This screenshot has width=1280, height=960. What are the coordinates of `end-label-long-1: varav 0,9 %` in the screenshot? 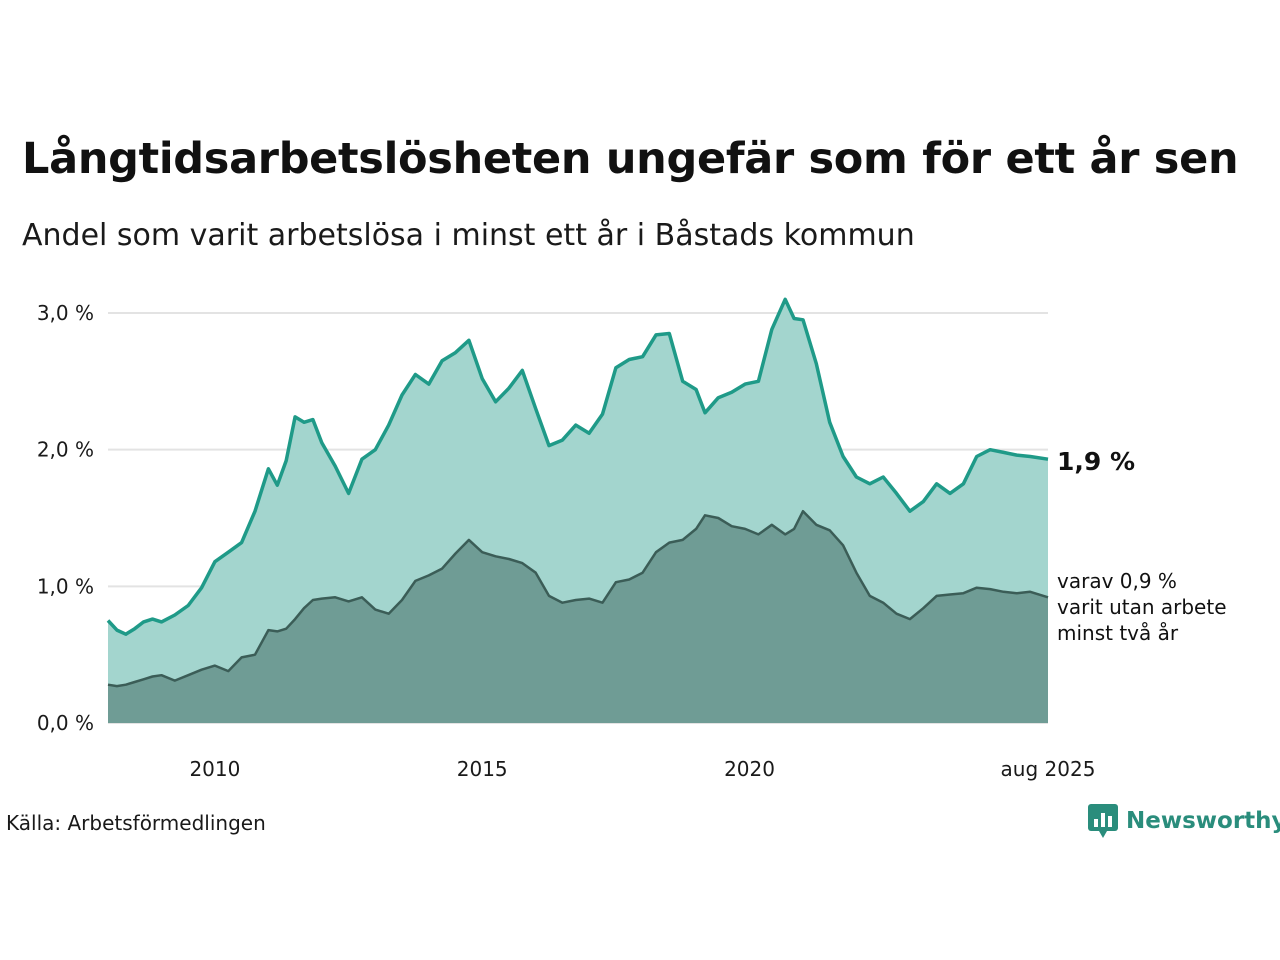 It's located at (1117, 581).